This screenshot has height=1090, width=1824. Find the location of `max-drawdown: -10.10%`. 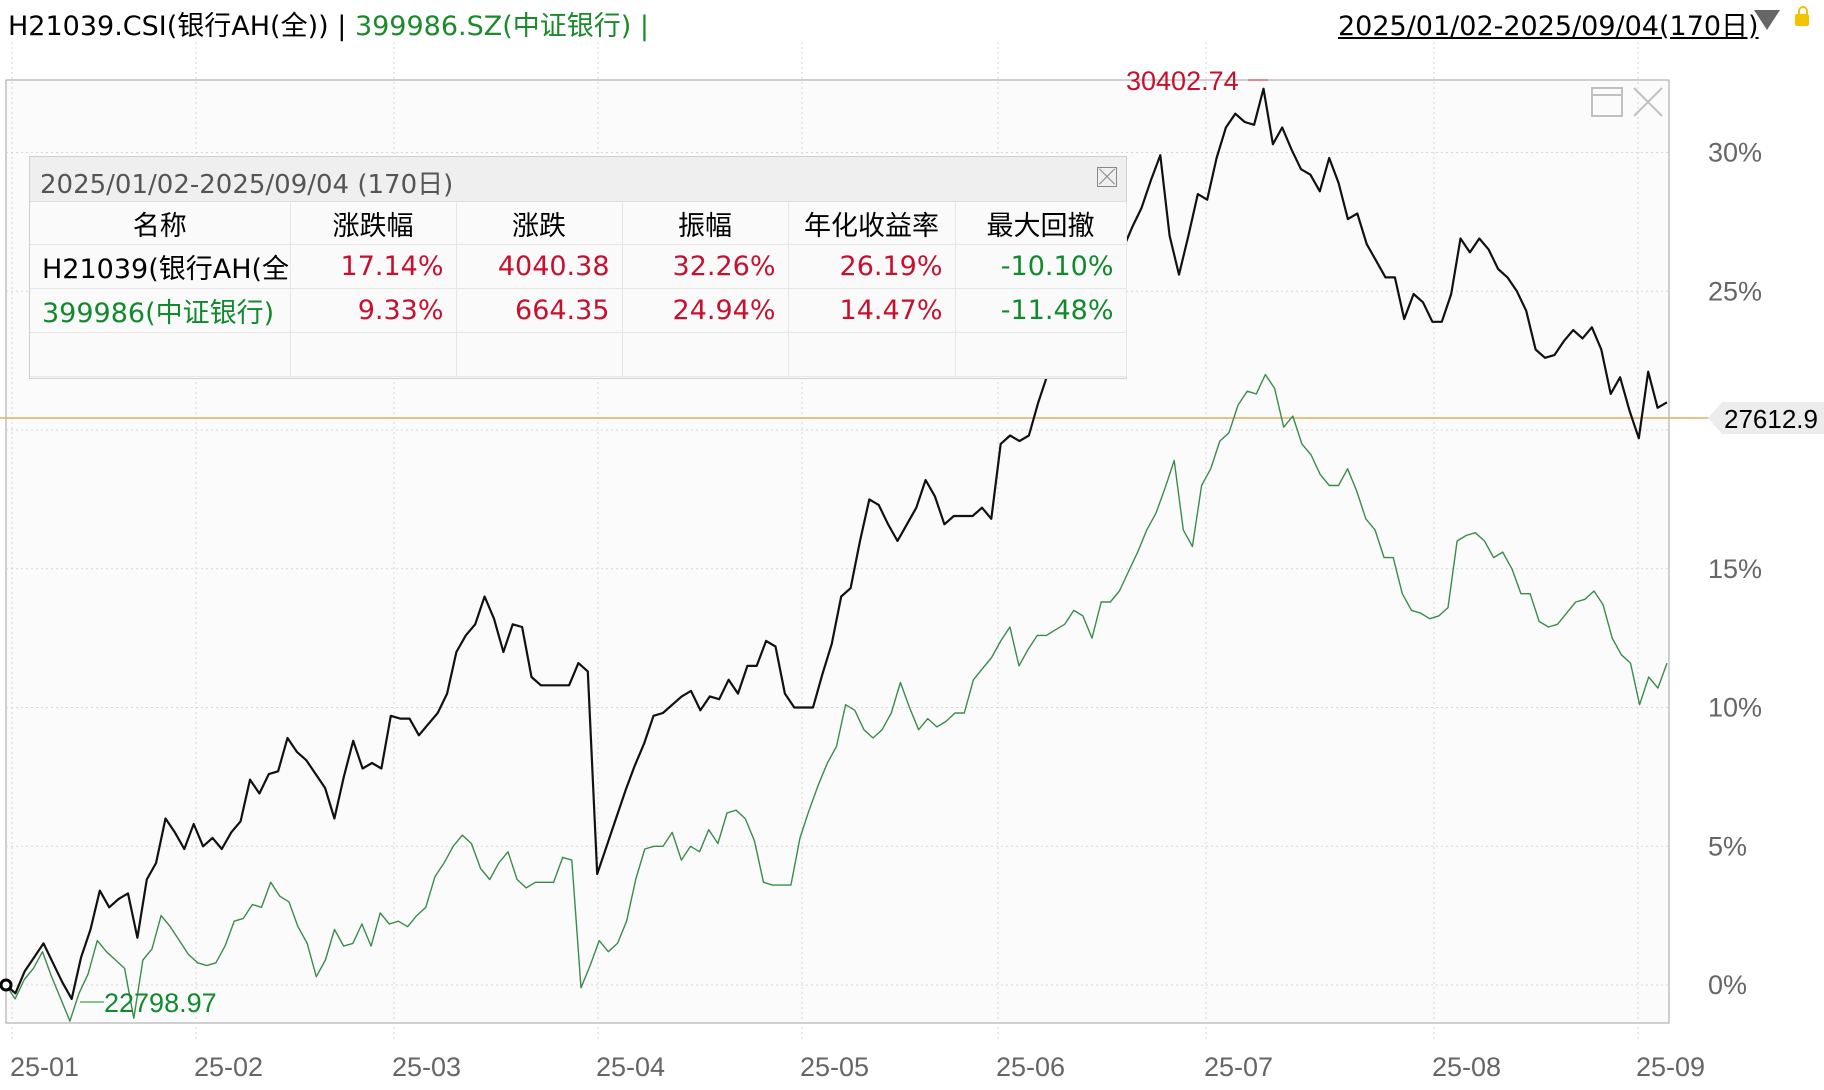

max-drawdown: -10.10% is located at coordinates (1041, 266).